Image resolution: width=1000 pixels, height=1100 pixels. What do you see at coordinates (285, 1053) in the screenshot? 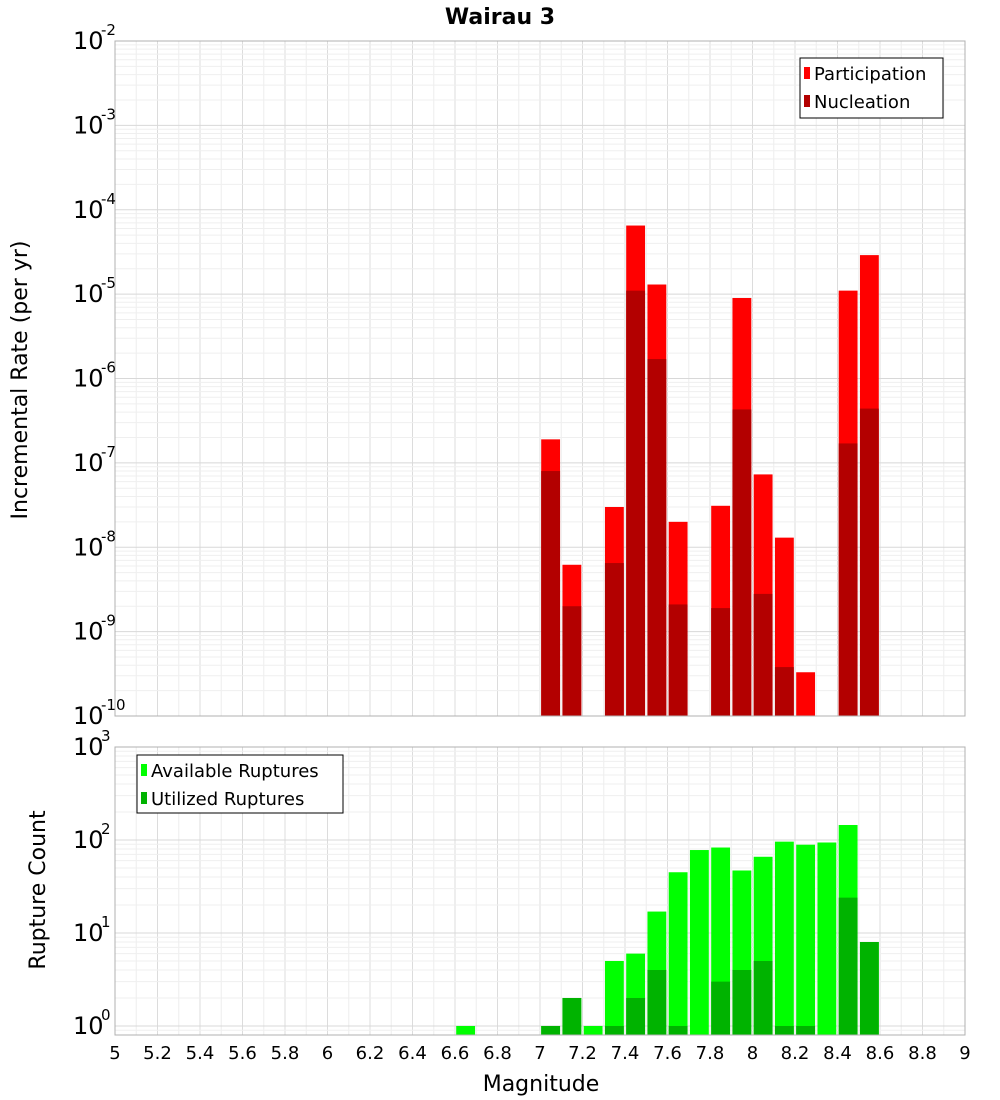
I see `x-tick-label: 5.8` at bounding box center [285, 1053].